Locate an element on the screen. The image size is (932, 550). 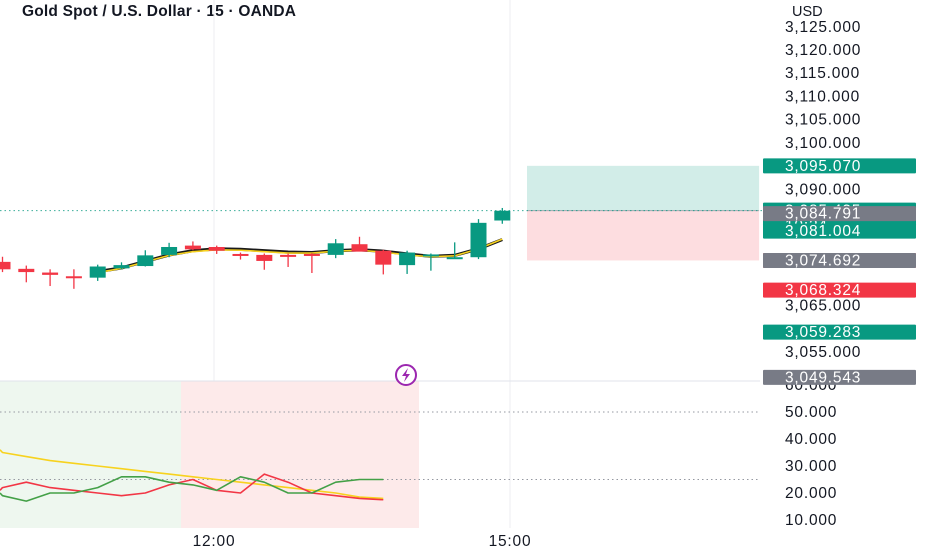
price-axis-label: 3,090.000 is located at coordinates (823, 189).